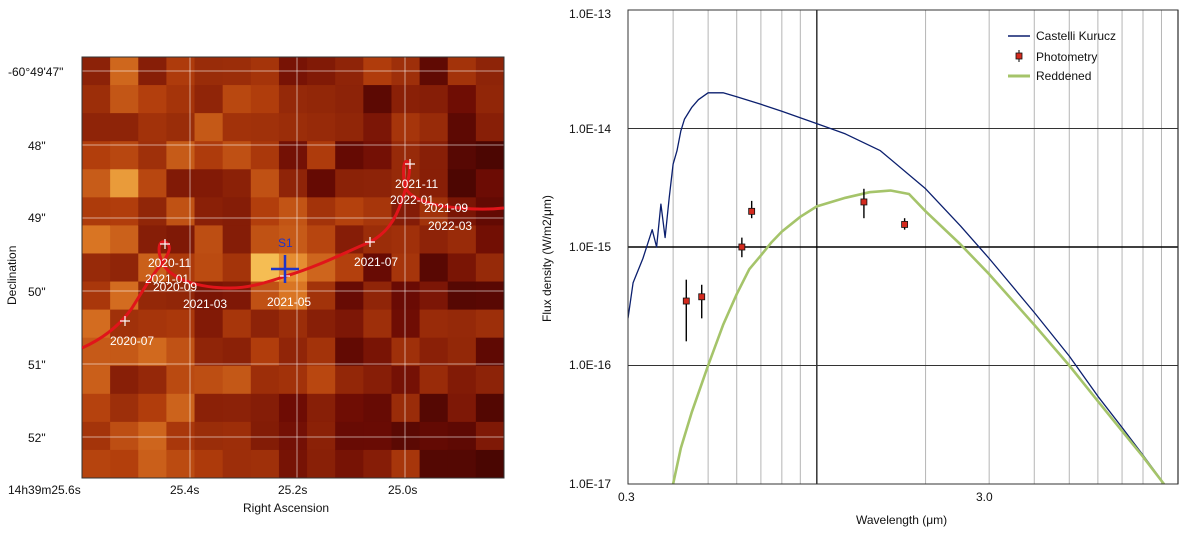  Describe the element at coordinates (286, 508) in the screenshot. I see `image-x-label: Right Ascension` at that location.